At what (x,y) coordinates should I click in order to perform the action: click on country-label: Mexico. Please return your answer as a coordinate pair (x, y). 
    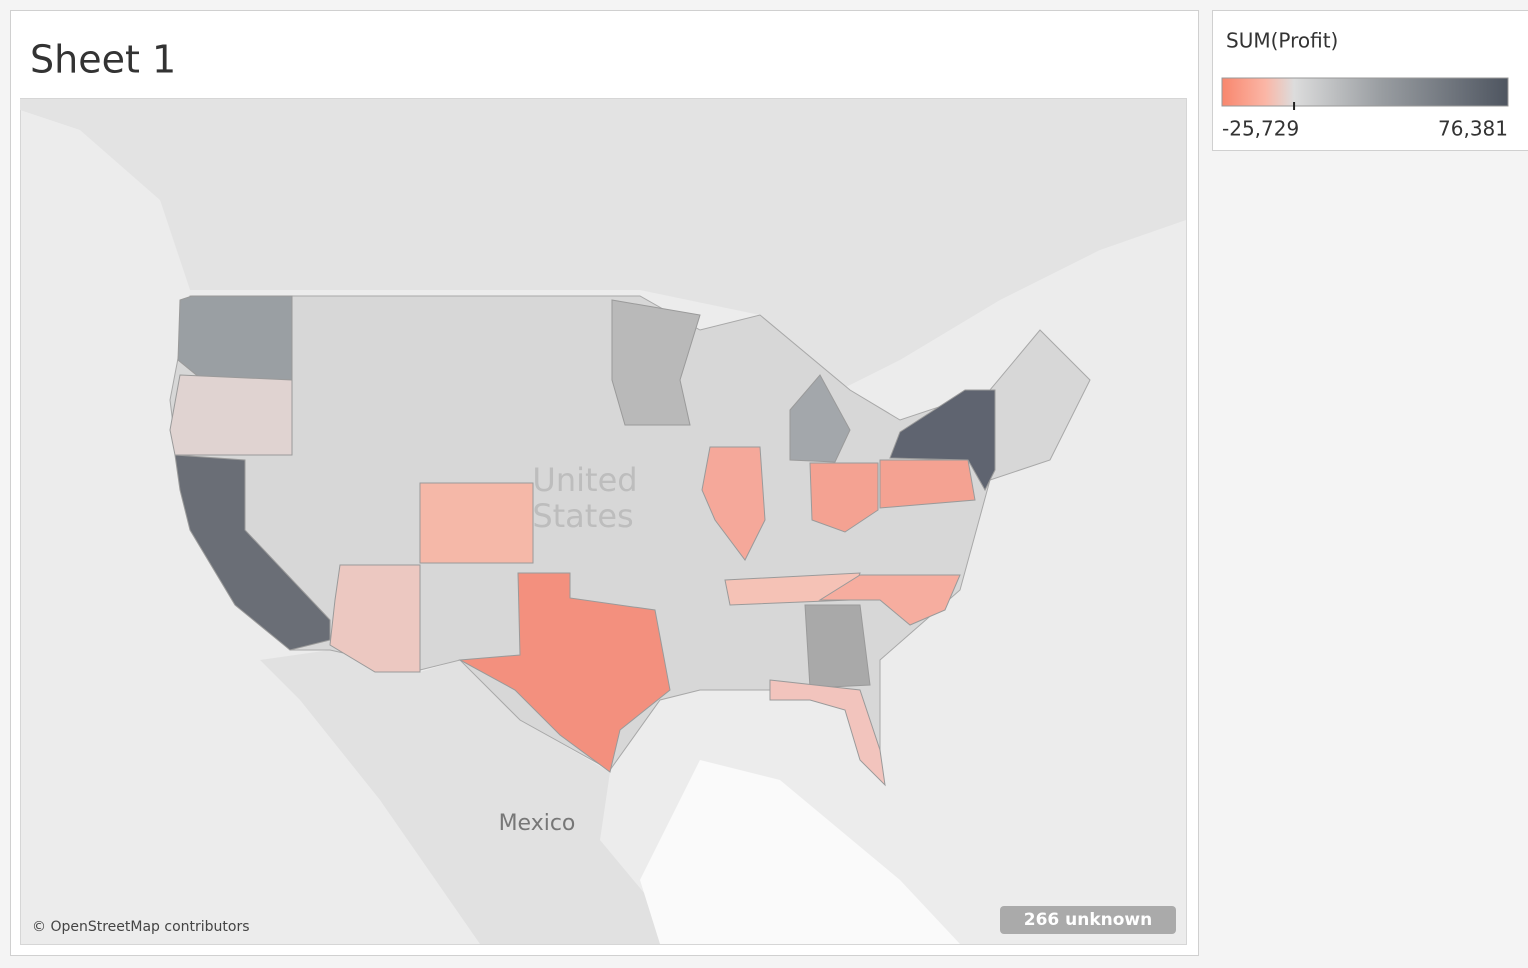
    Looking at the image, I should click on (537, 823).